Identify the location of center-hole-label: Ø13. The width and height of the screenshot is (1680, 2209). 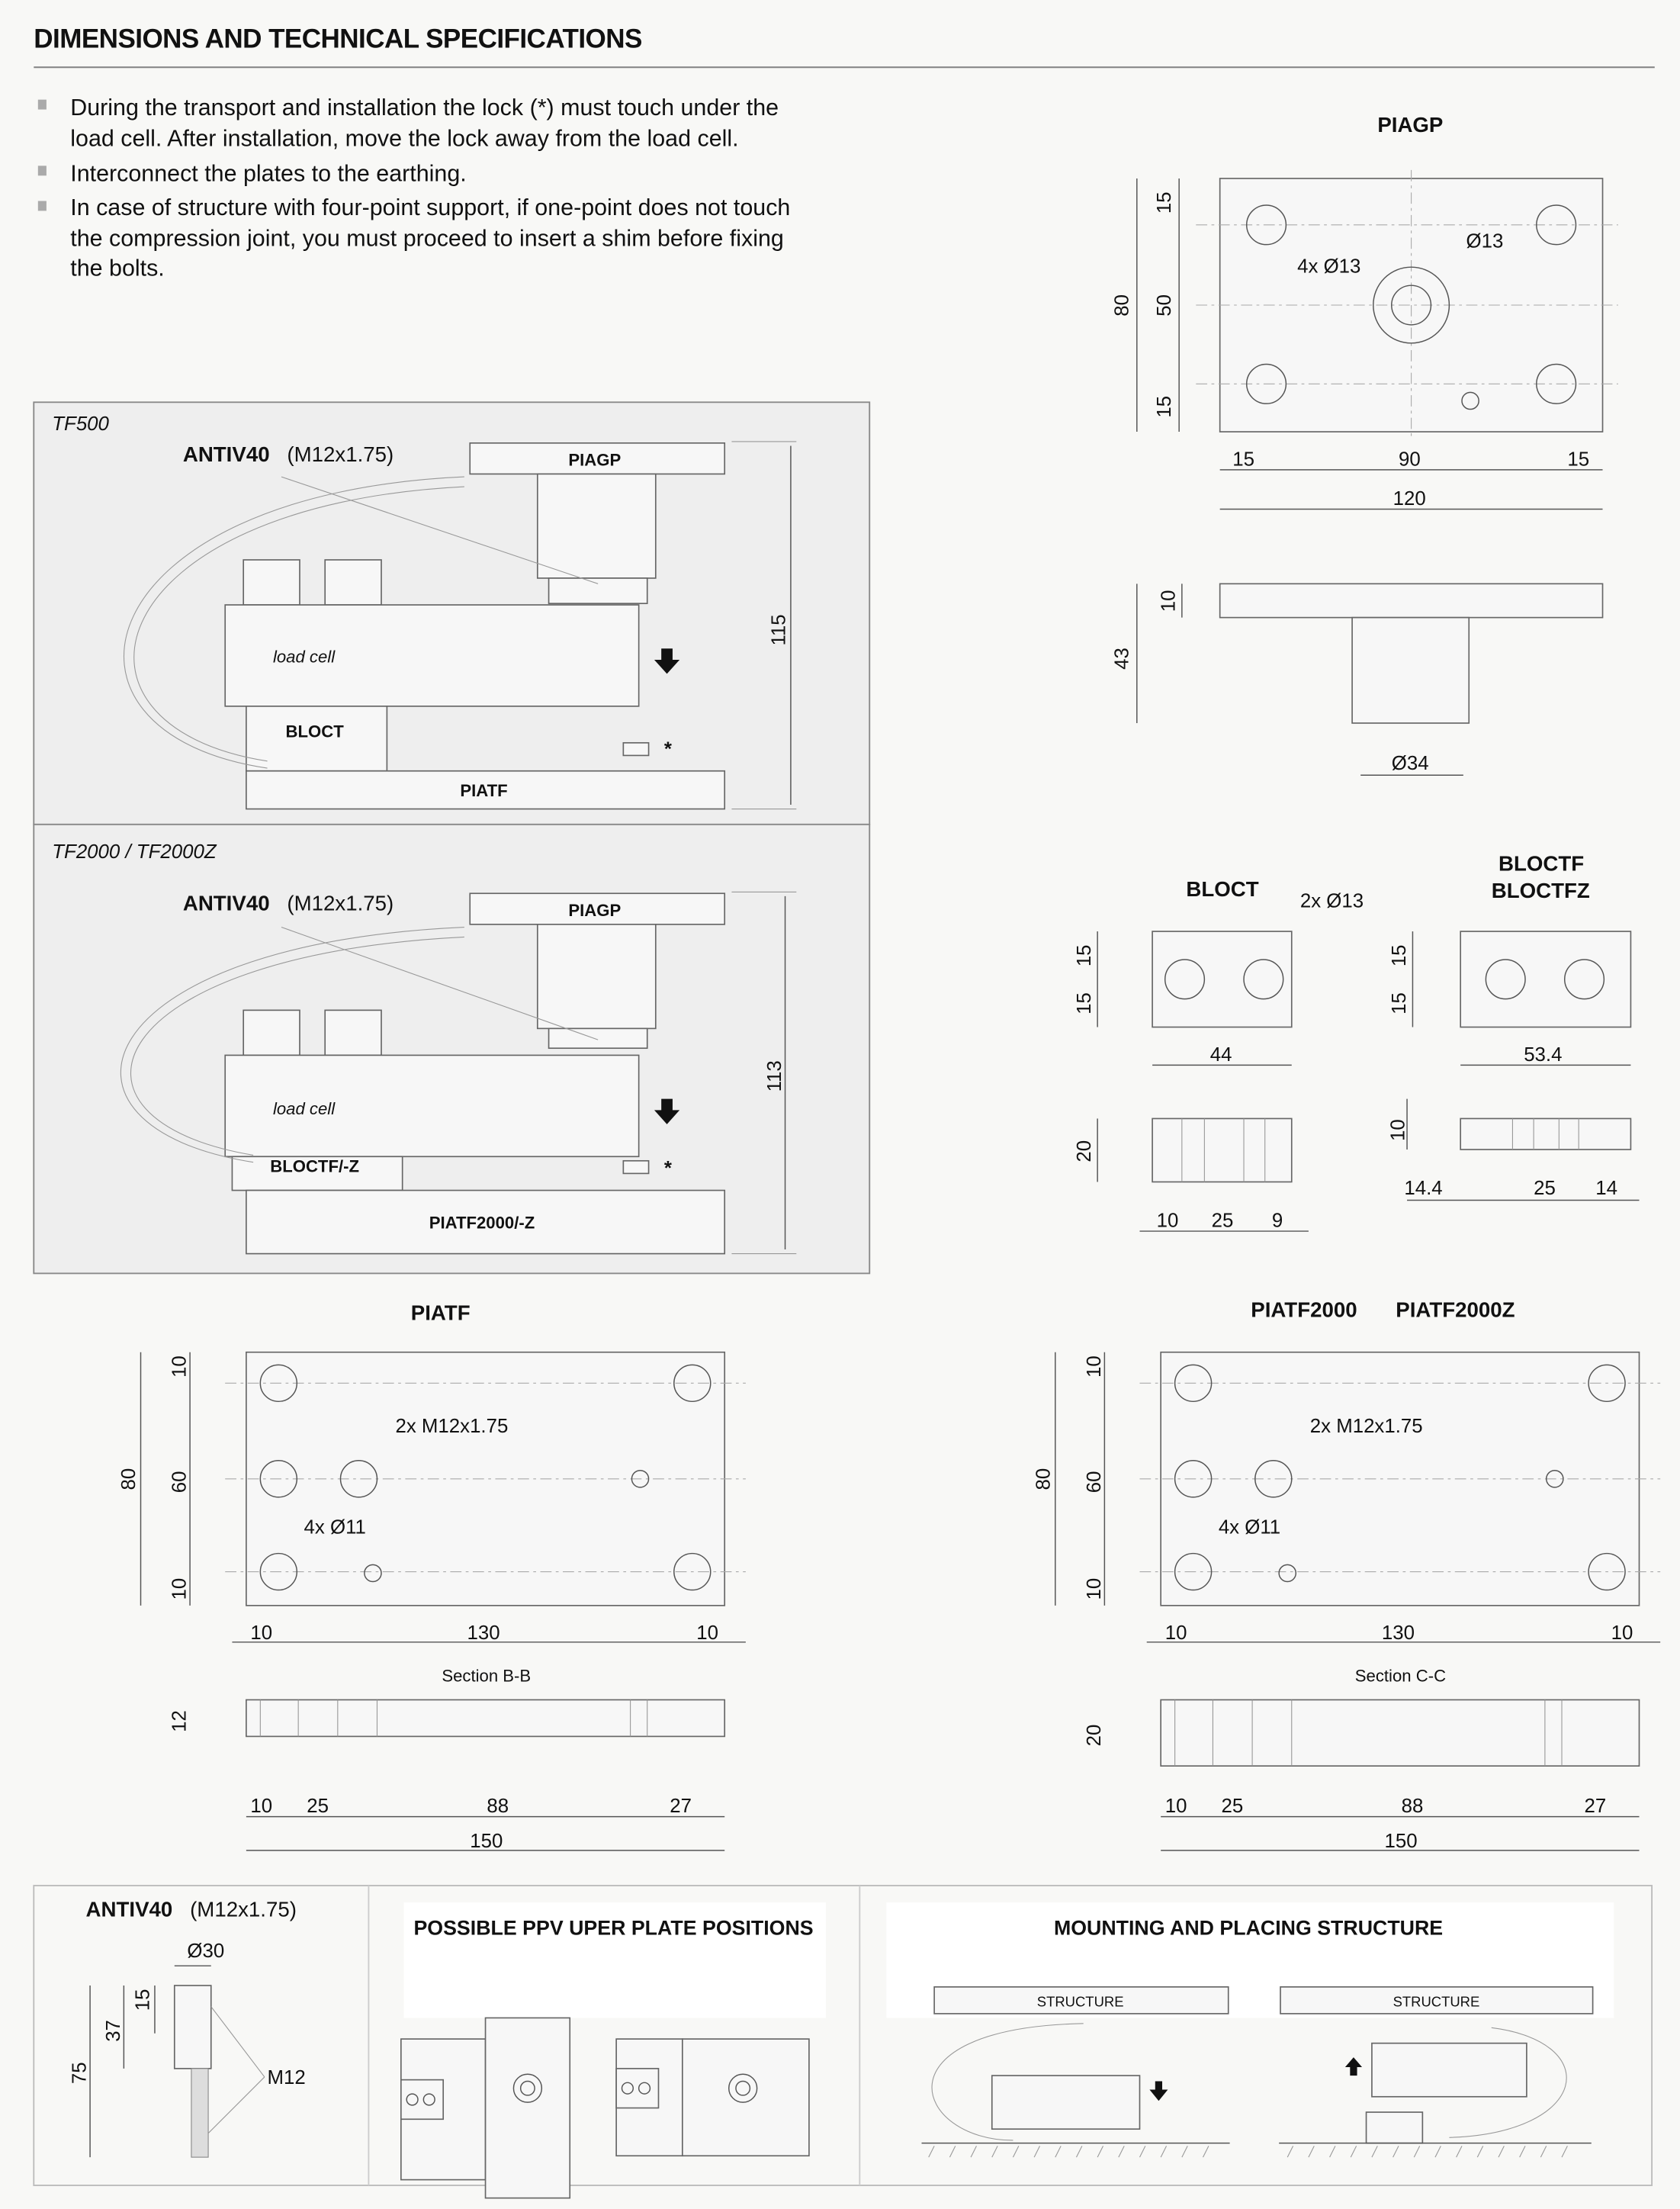
(1485, 241).